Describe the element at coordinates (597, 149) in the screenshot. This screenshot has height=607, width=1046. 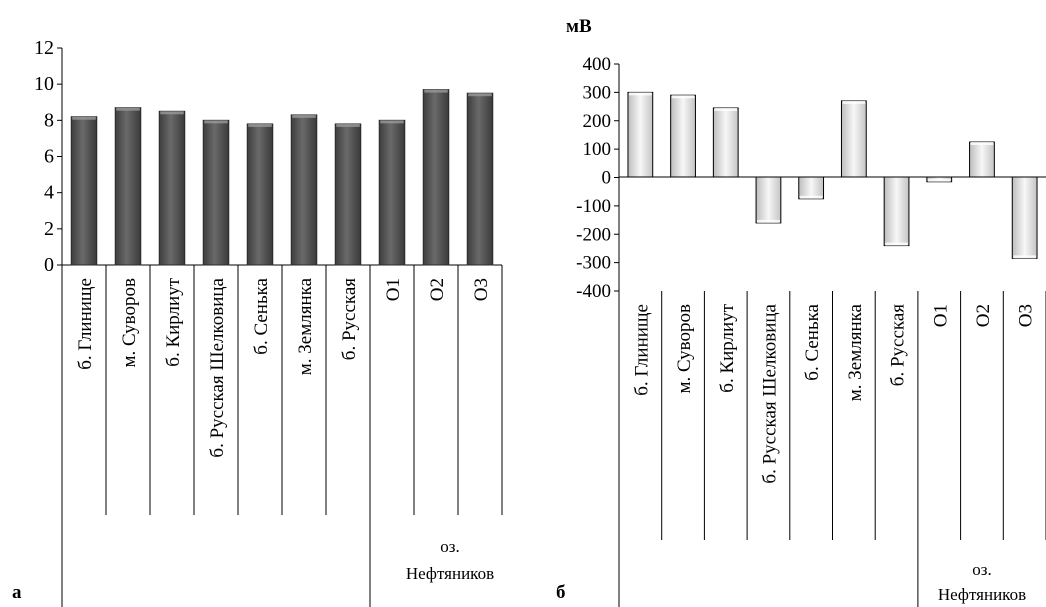
I see `y-tick-label: 100` at that location.